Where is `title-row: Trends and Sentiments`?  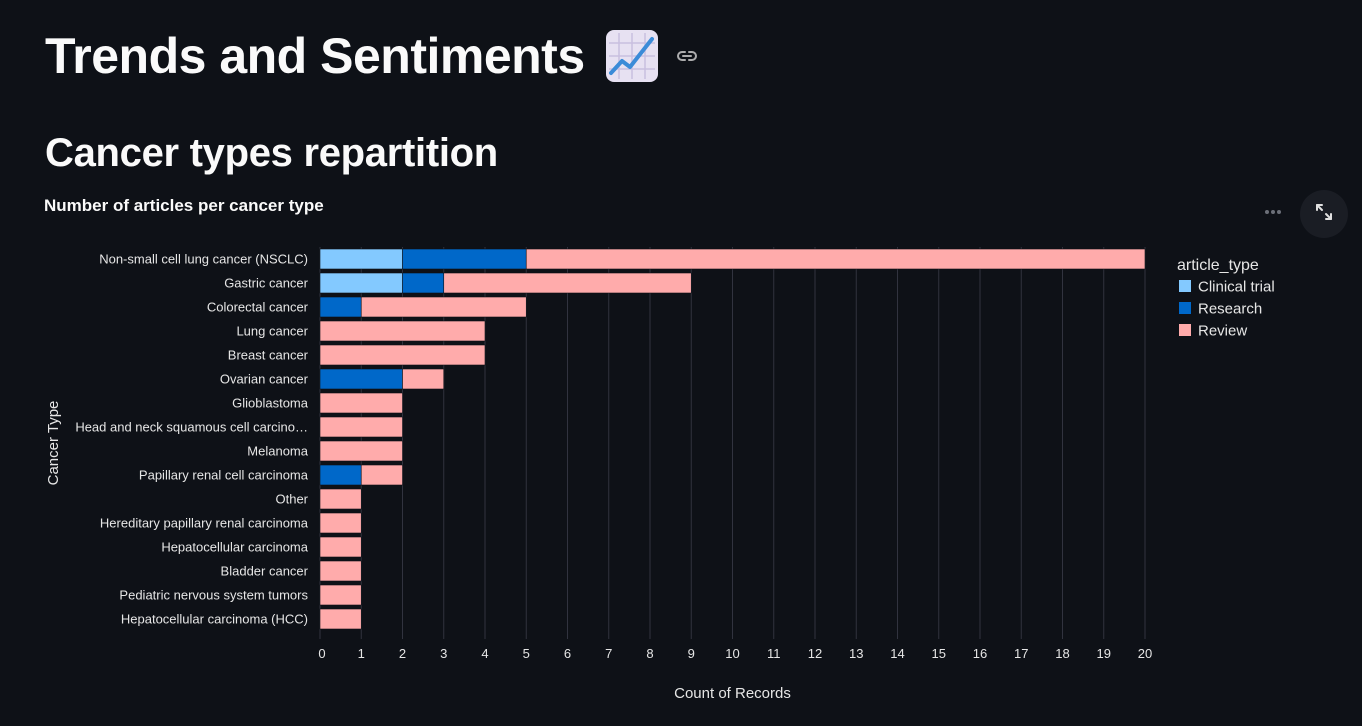 title-row: Trends and Sentiments is located at coordinates (372, 56).